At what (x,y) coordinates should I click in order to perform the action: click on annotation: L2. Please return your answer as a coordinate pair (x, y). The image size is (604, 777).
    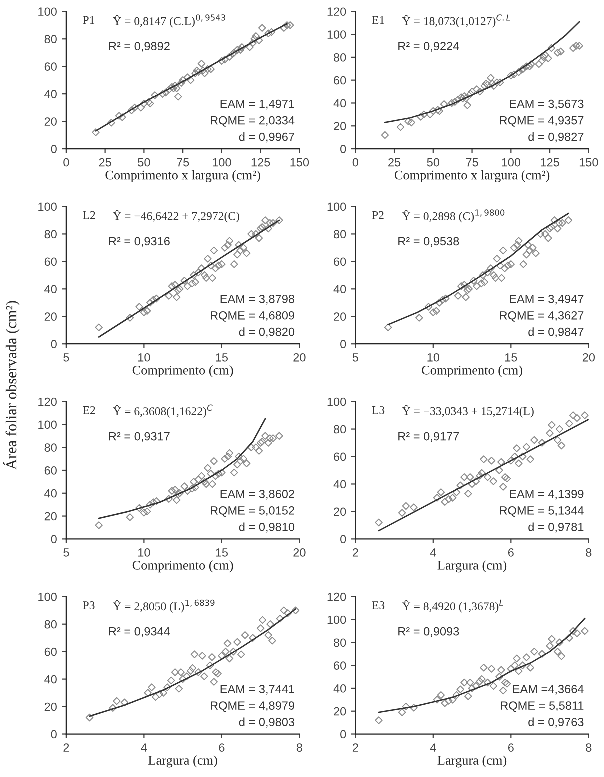
    Looking at the image, I should click on (89, 215).